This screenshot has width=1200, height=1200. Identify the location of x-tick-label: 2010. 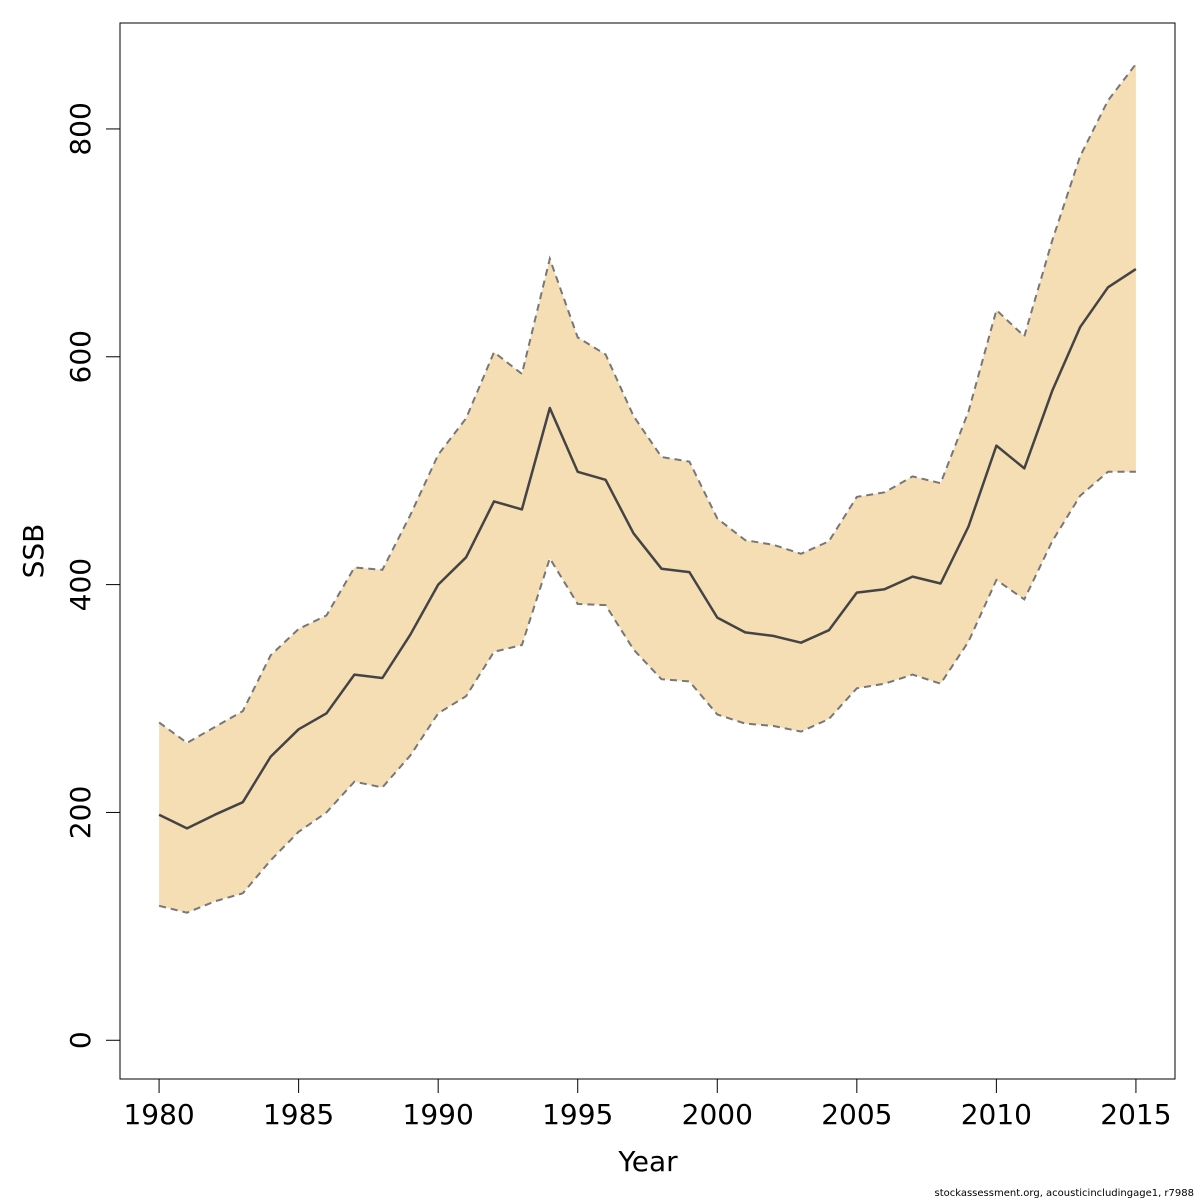
(996, 1114).